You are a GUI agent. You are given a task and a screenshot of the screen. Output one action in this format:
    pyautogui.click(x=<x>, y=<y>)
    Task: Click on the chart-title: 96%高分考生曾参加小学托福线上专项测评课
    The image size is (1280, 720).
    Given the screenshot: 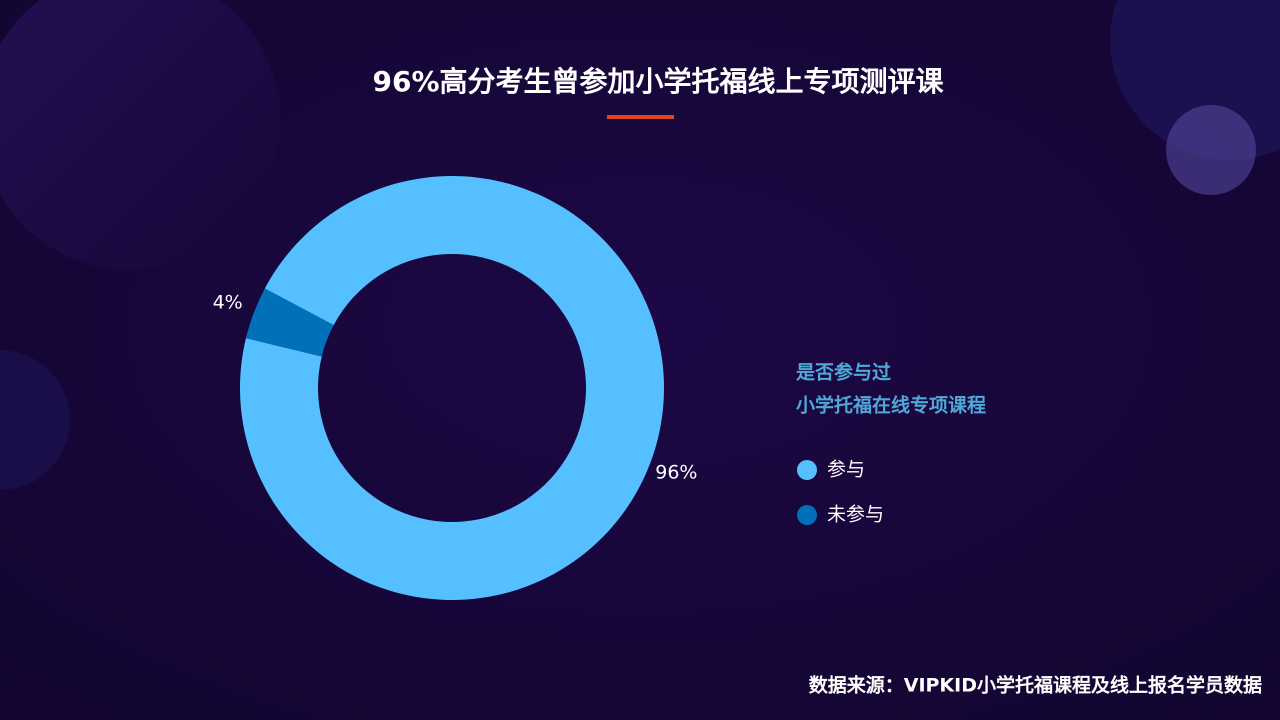 What is the action you would take?
    pyautogui.click(x=658, y=81)
    